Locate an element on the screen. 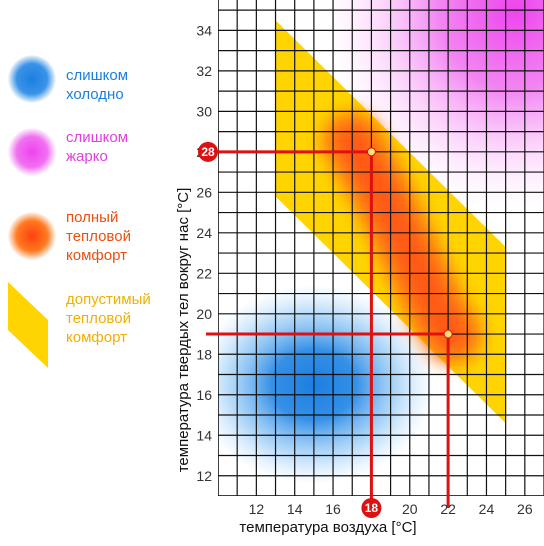 Image resolution: width=544 pixels, height=546 pixels. axis-marker-label: 28 is located at coordinates (208, 152).